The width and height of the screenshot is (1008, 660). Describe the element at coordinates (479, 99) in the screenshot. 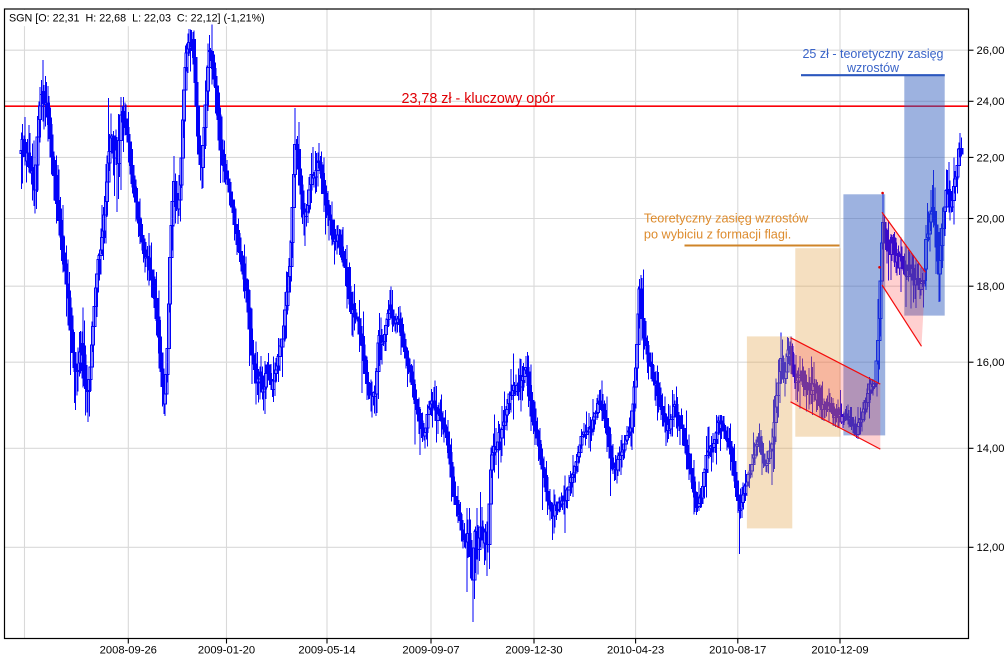

I see `svg-text: 23,78 zł - kluczowy opór` at that location.